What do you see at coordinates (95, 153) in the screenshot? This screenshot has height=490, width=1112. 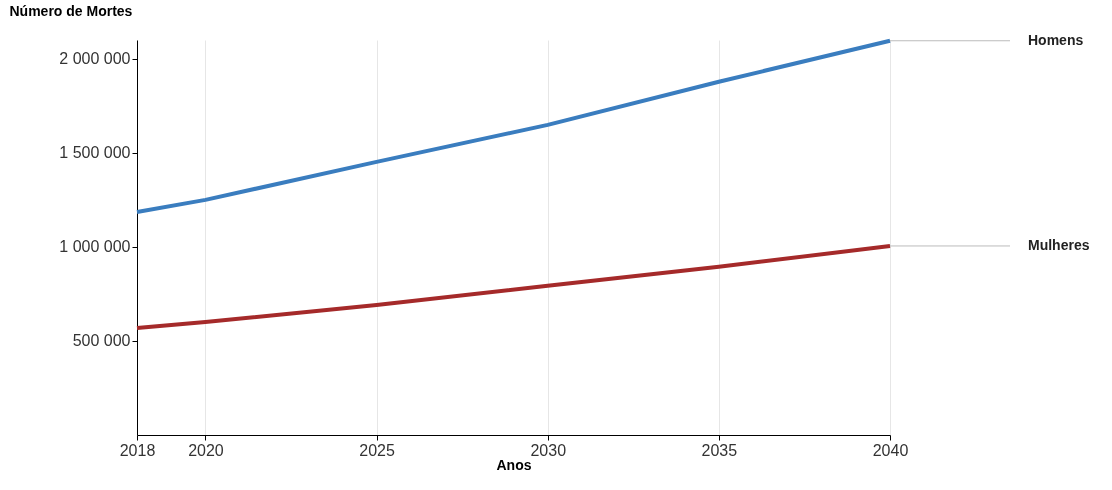 I see `y-tick-label: 1 500 000` at bounding box center [95, 153].